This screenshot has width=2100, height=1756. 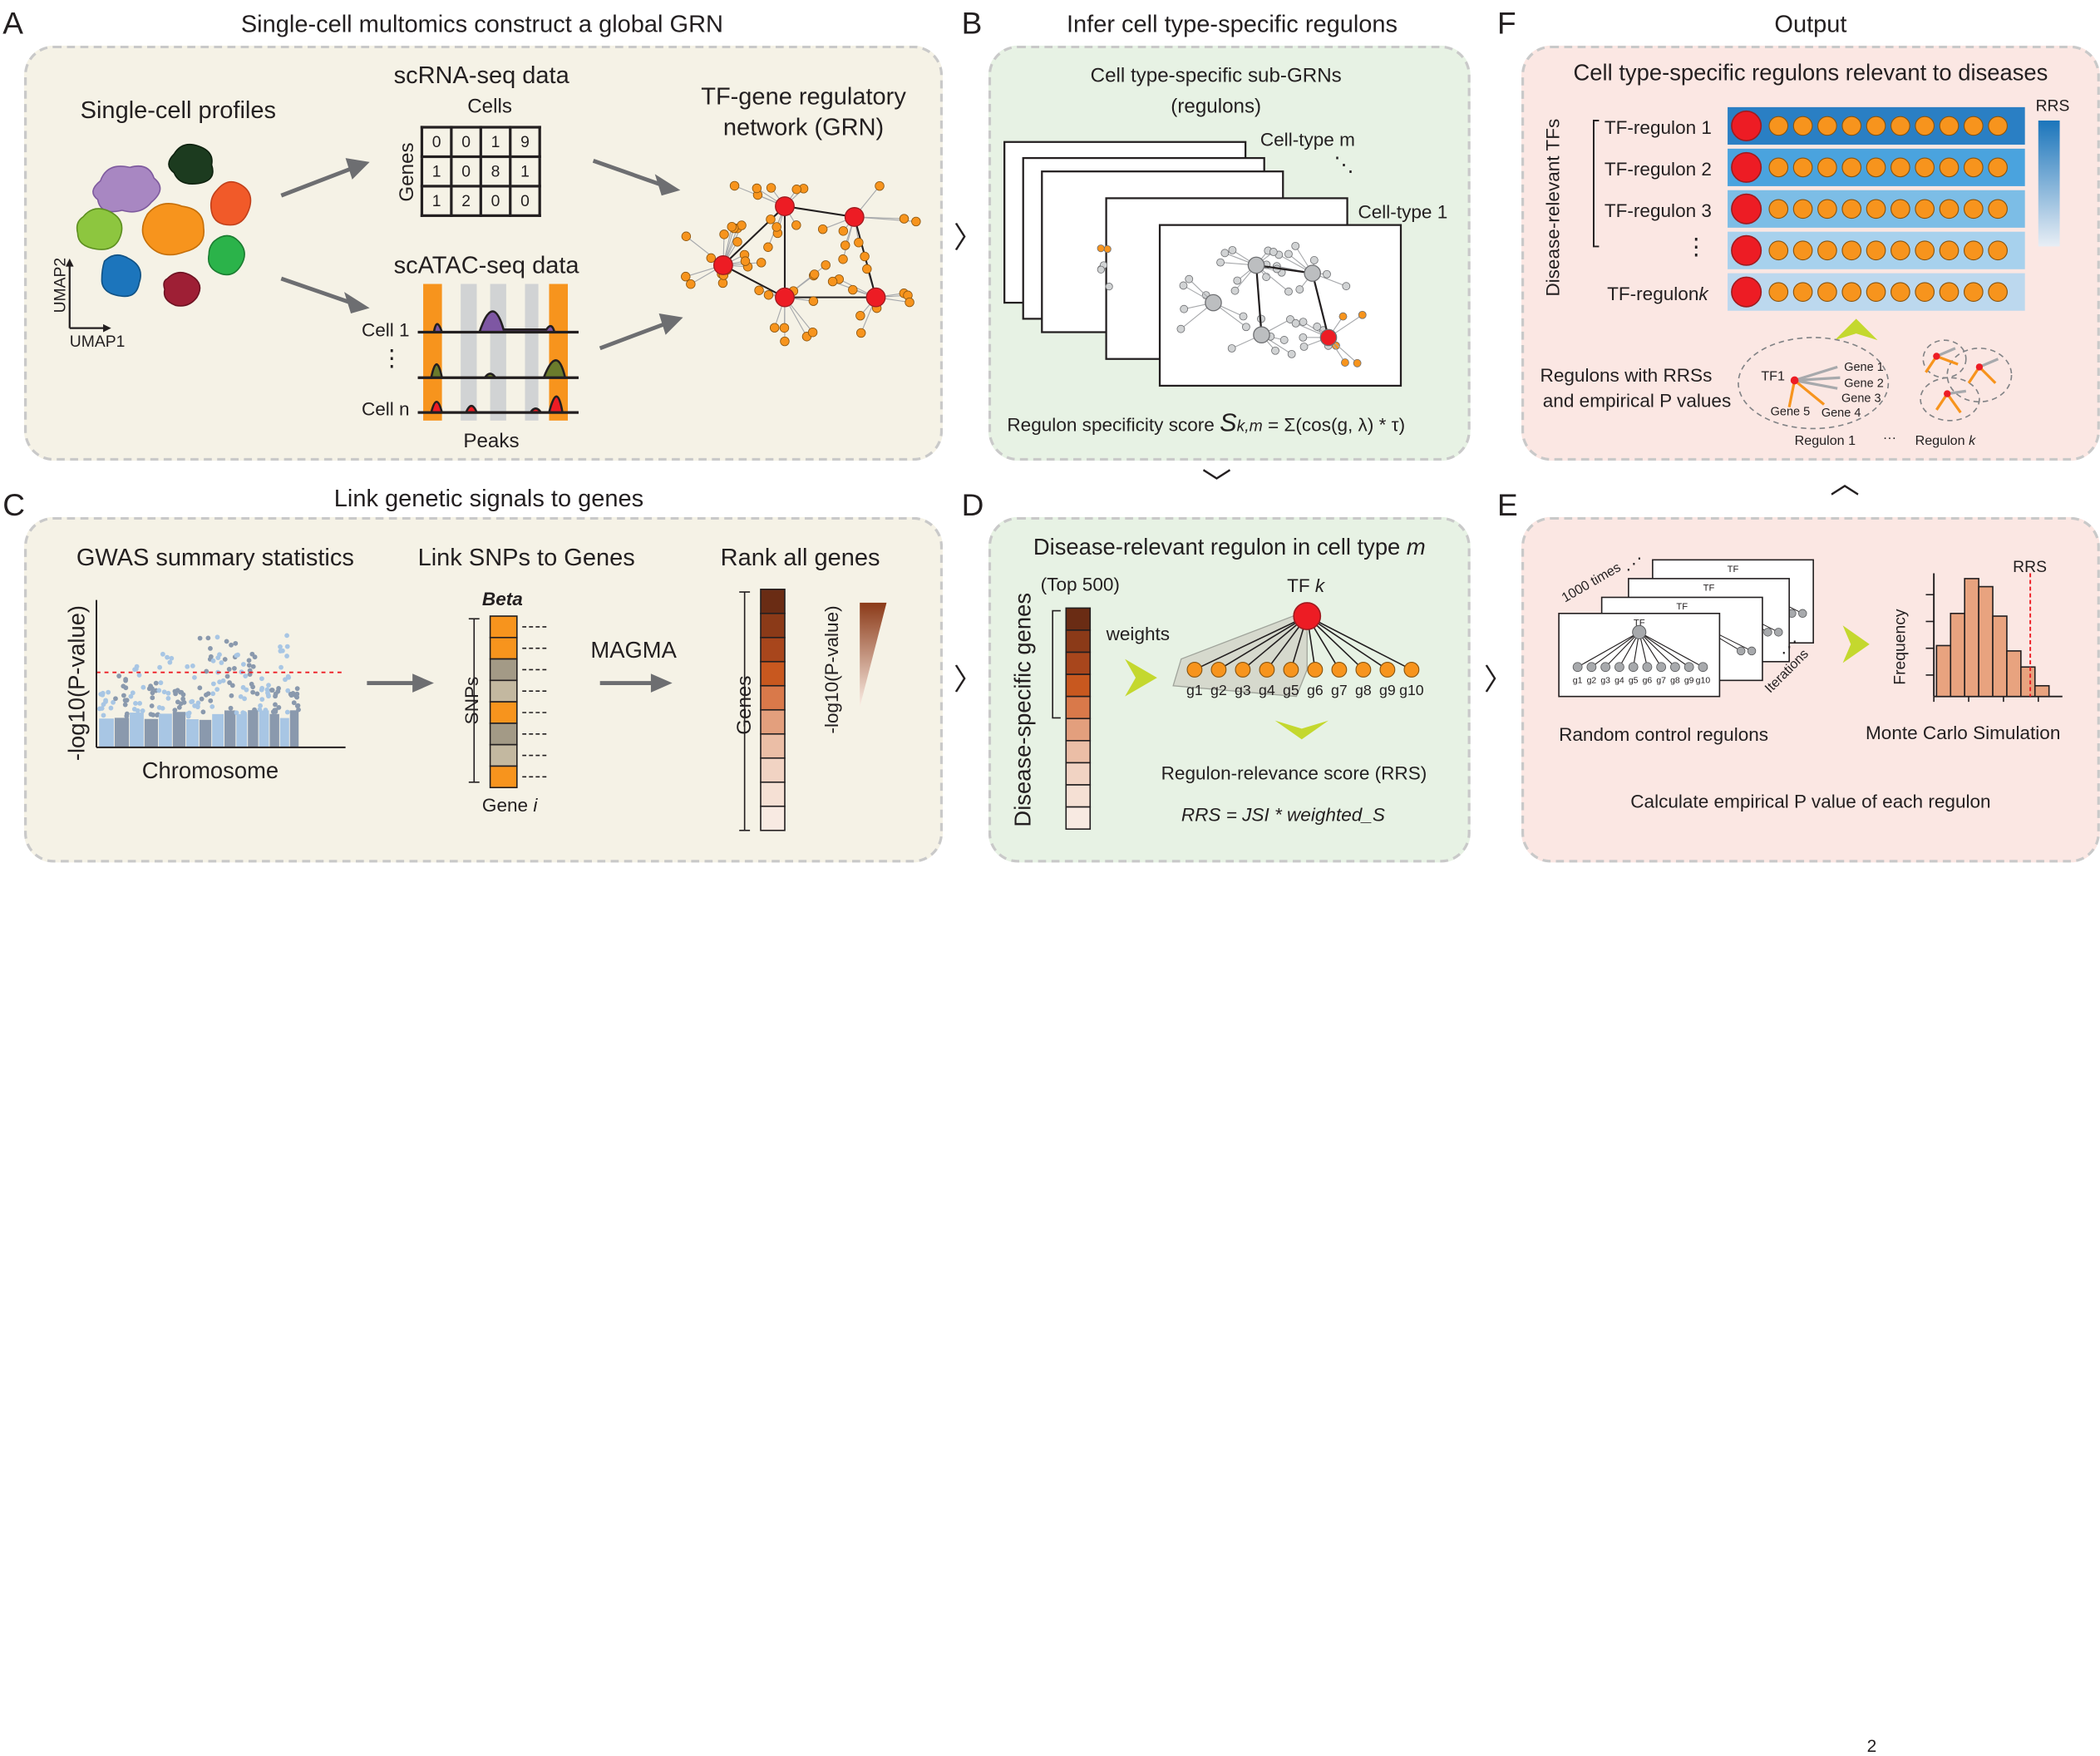 What do you see at coordinates (491, 441) in the screenshot?
I see `peaks-label: Peaks` at bounding box center [491, 441].